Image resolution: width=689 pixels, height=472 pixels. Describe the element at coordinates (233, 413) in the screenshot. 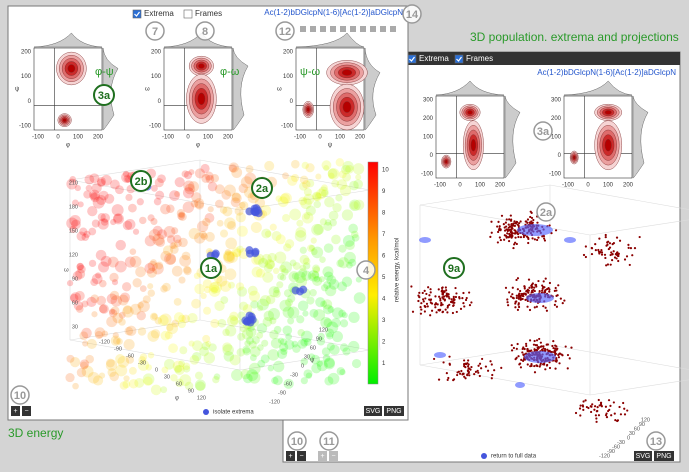

I see `legend-label: isolate extrema` at that location.